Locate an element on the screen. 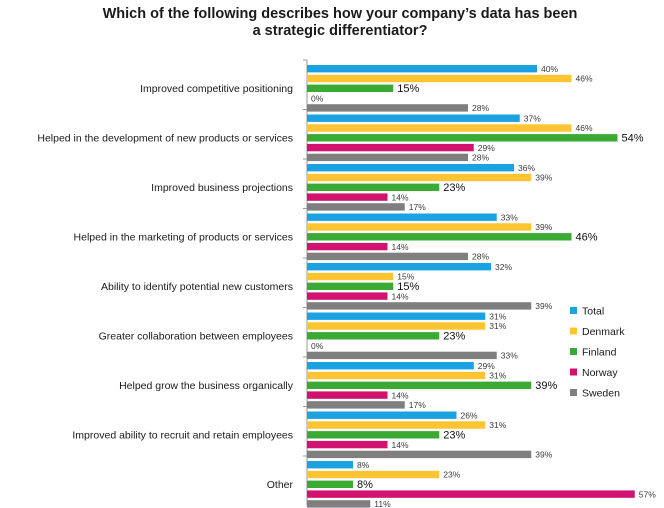 The height and width of the screenshot is (508, 664). data-label: 36% is located at coordinates (526, 168).